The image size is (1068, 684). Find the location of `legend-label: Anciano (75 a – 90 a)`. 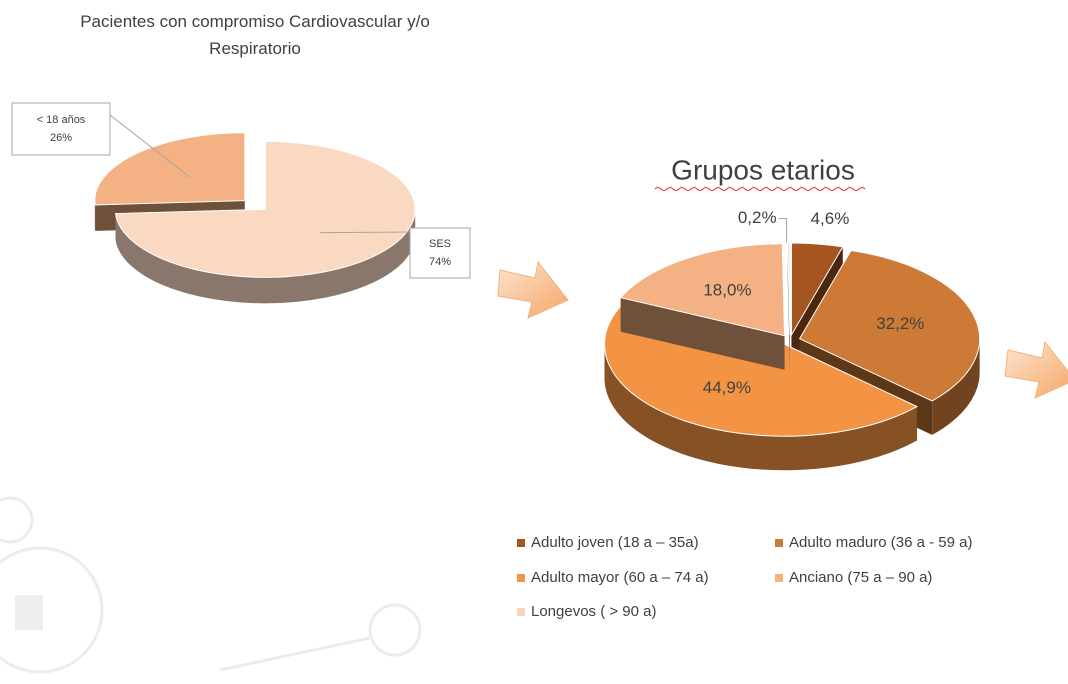

legend-label: Anciano (75 a – 90 a) is located at coordinates (860, 577).